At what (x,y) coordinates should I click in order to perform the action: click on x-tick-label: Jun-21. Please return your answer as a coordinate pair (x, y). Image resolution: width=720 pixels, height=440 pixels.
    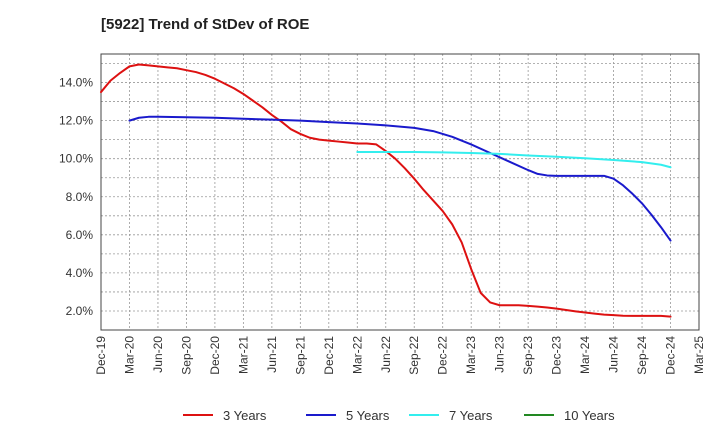
    Looking at the image, I should click on (272, 354).